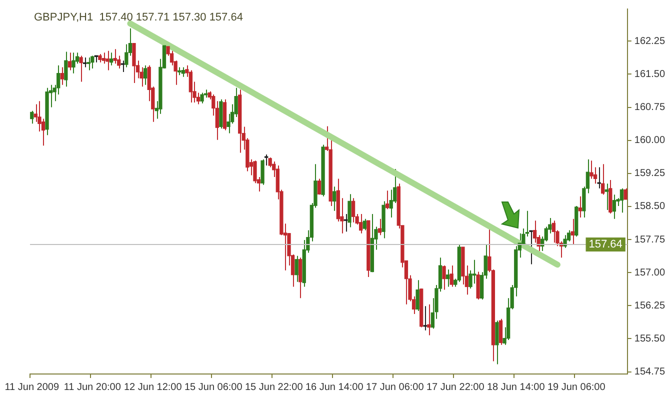  Describe the element at coordinates (153, 387) in the screenshot. I see `x-tick-label: 12 Jun 12:00` at that location.